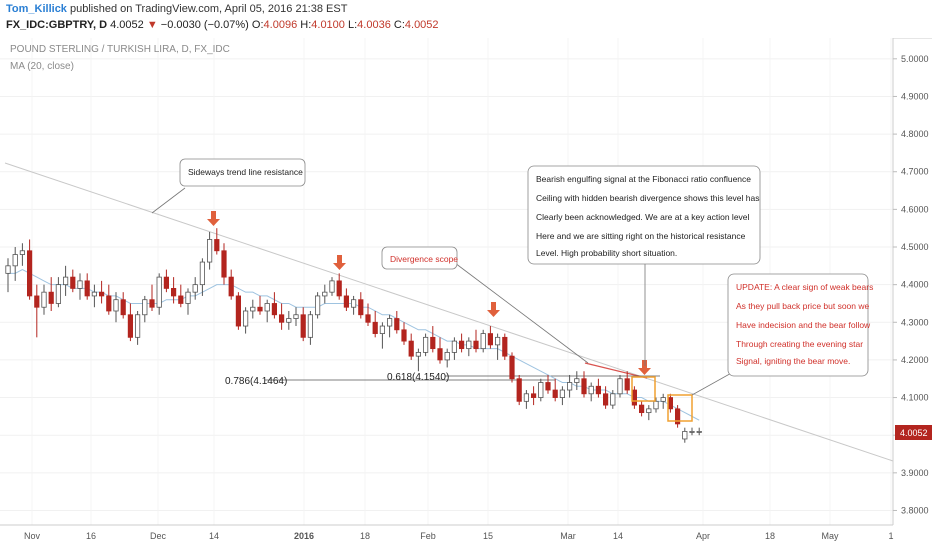  I want to click on x-tick-label: Nov, so click(32, 536).